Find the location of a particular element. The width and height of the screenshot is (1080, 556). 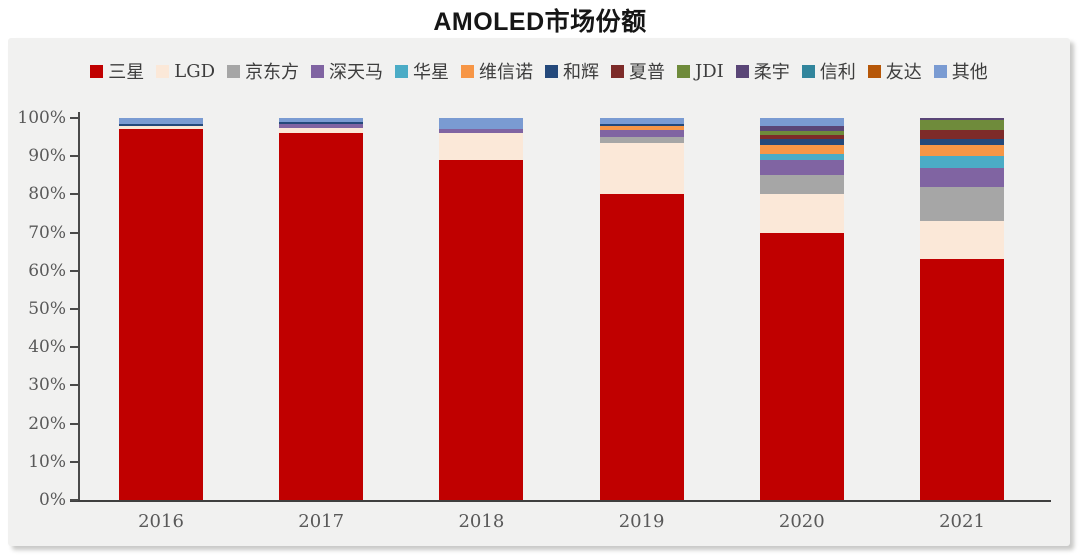

legend-item: 深天马 is located at coordinates (347, 71).